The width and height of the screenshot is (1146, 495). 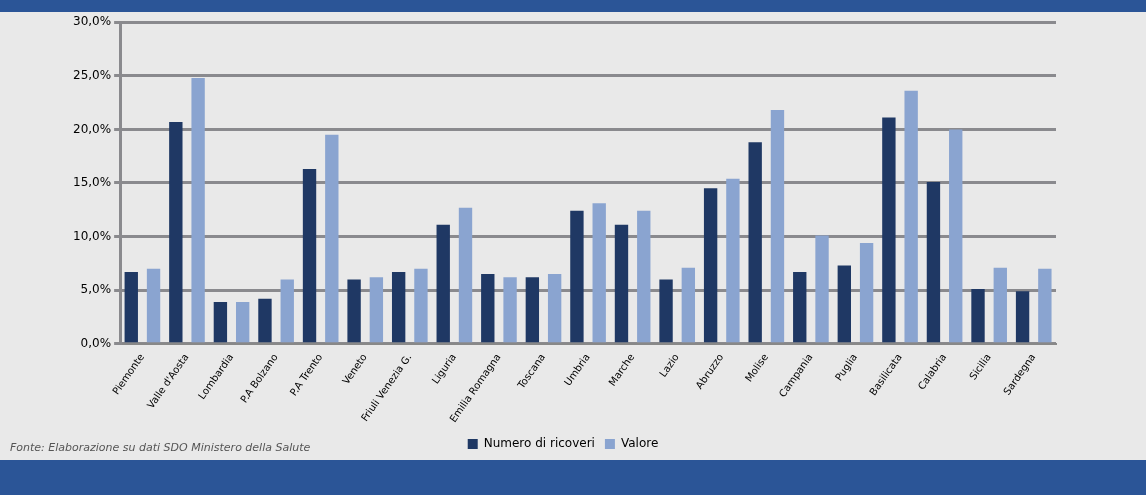 I want to click on legend-label: Numero di ricoveri, so click(x=539, y=443).